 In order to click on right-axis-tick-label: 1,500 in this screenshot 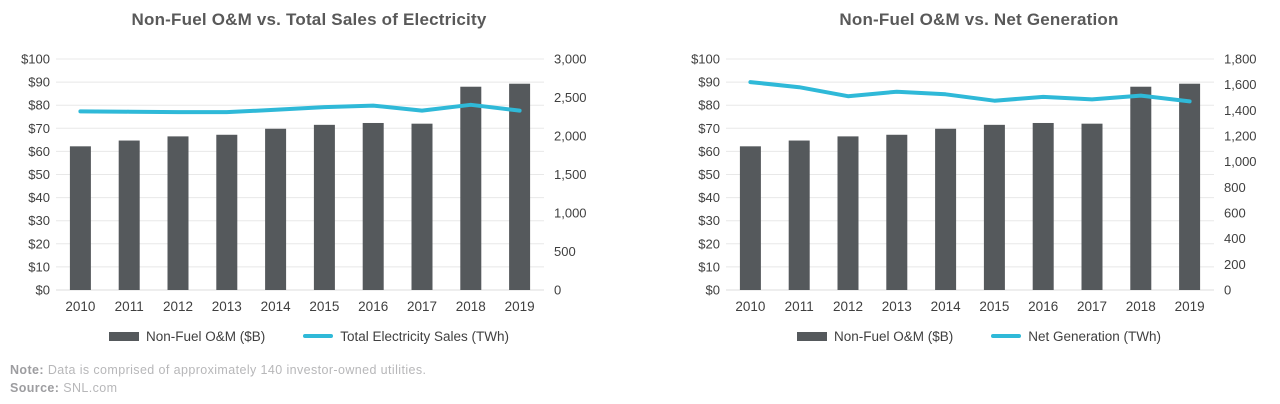, I will do `click(570, 174)`.